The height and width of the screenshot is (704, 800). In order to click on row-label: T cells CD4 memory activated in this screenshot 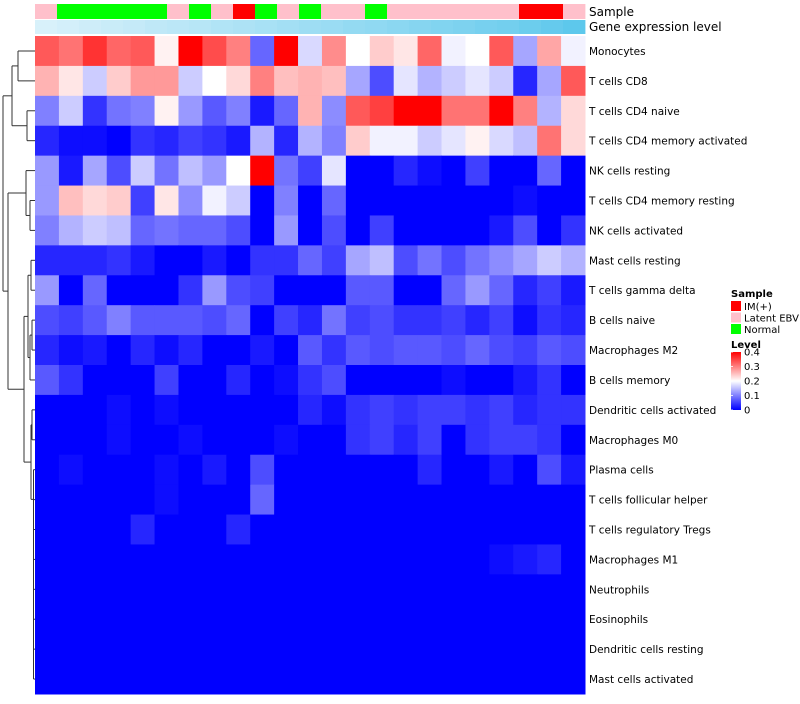, I will do `click(667, 142)`.